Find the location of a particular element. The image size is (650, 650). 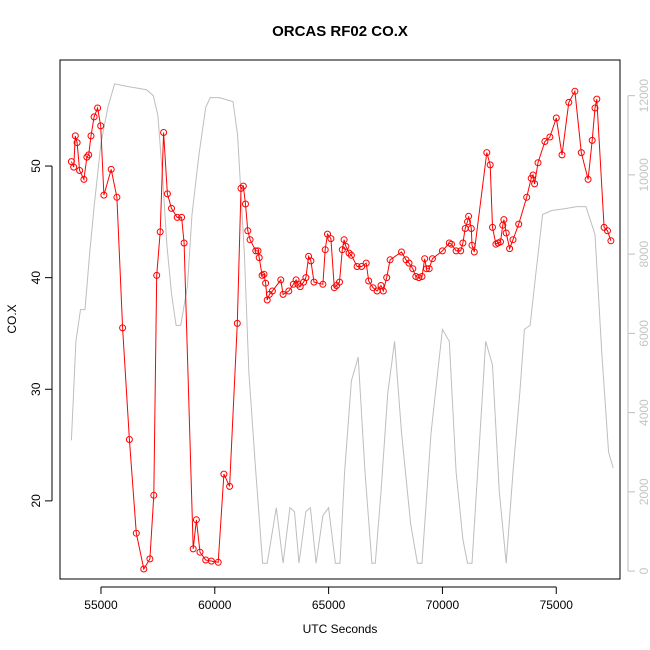

x-tick-label: 55000 is located at coordinates (101, 605).